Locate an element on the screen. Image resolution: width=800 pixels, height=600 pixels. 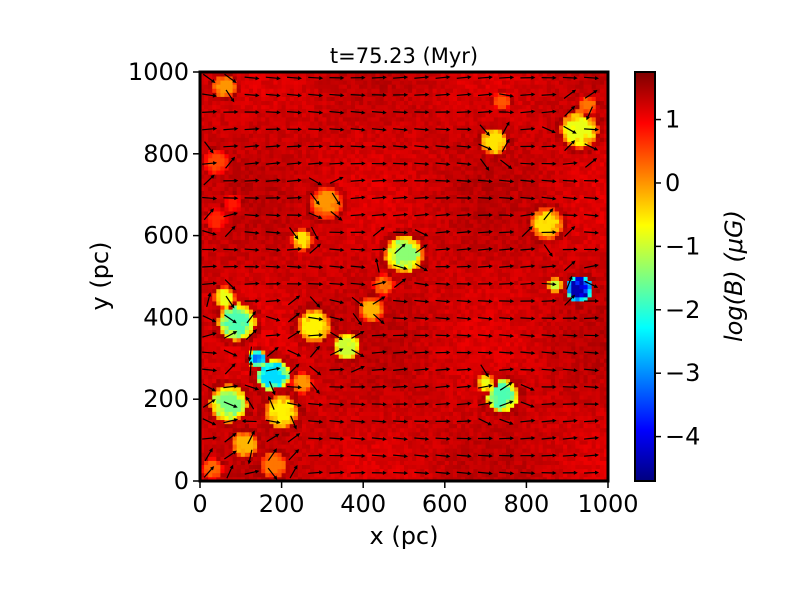
colorbar-tick-label: 0 is located at coordinates (672, 183).